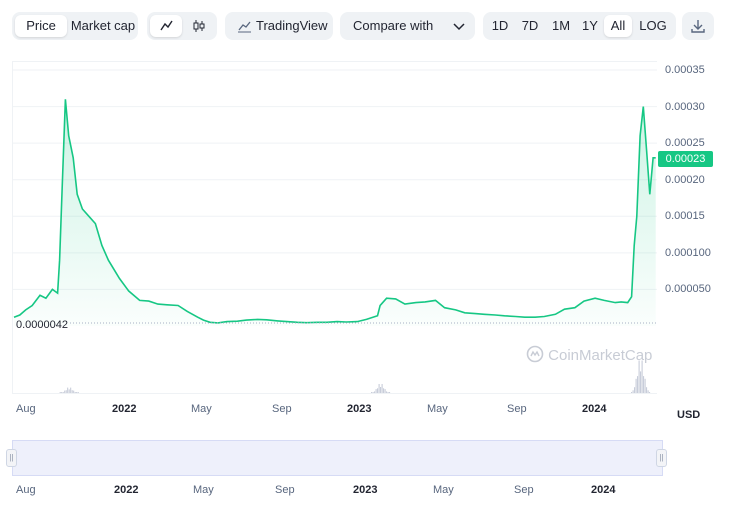  I want to click on y-tick: 0.00025, so click(685, 143).